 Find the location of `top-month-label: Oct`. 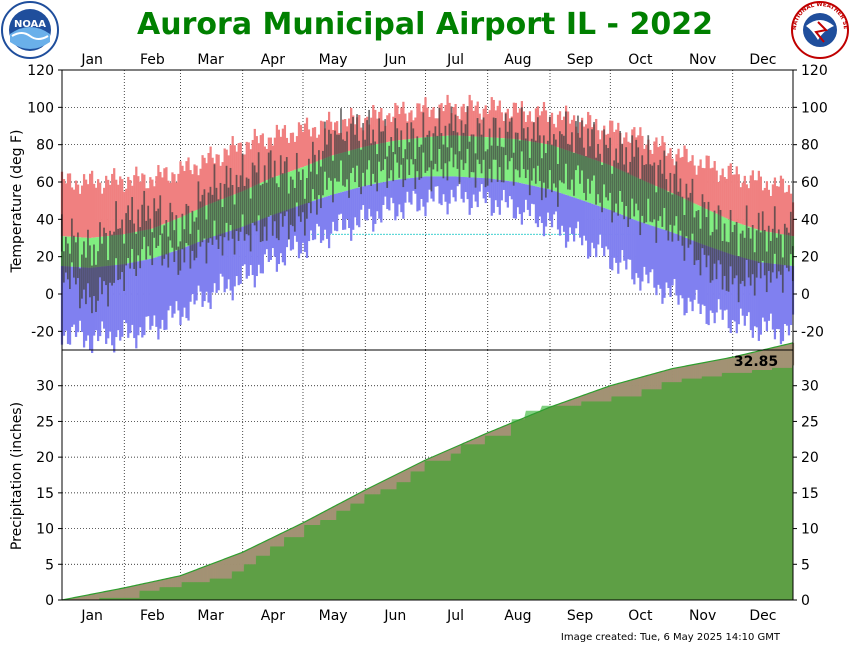

top-month-label: Oct is located at coordinates (640, 60).